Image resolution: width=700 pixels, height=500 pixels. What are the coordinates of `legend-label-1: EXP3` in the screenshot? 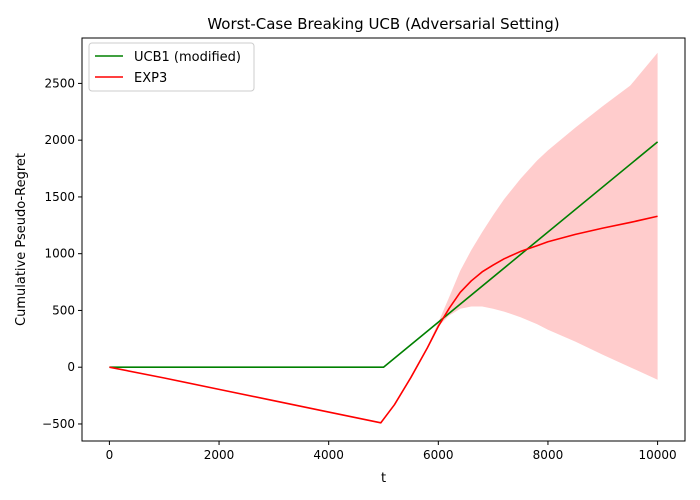 It's located at (150, 78).